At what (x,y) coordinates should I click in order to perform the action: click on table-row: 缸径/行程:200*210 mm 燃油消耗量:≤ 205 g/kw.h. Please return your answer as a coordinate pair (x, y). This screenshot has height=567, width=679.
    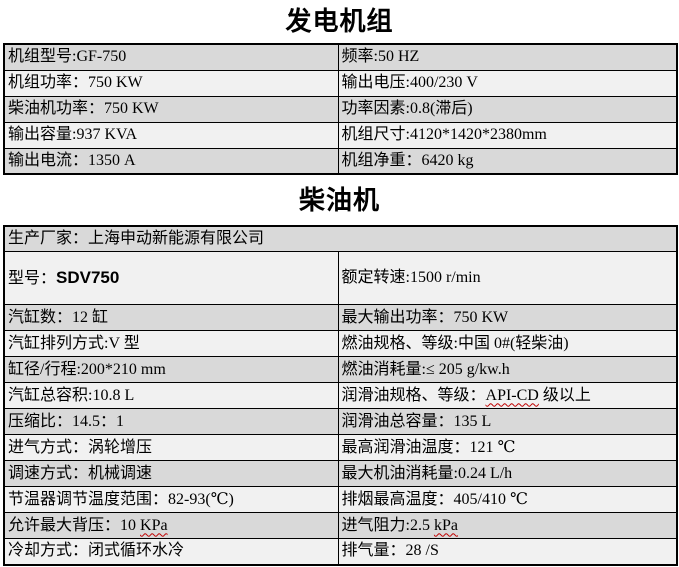
    Looking at the image, I should click on (340, 369).